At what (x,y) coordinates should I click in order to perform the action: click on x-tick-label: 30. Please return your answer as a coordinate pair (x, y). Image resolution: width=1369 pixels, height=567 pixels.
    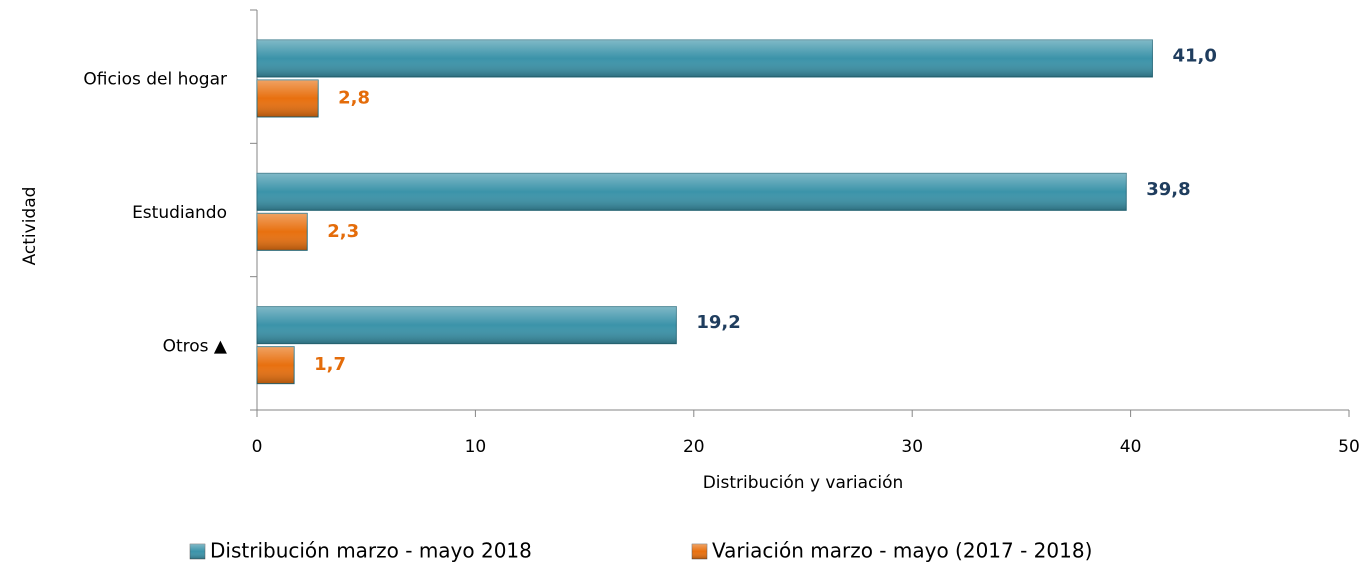
    Looking at the image, I should click on (912, 447).